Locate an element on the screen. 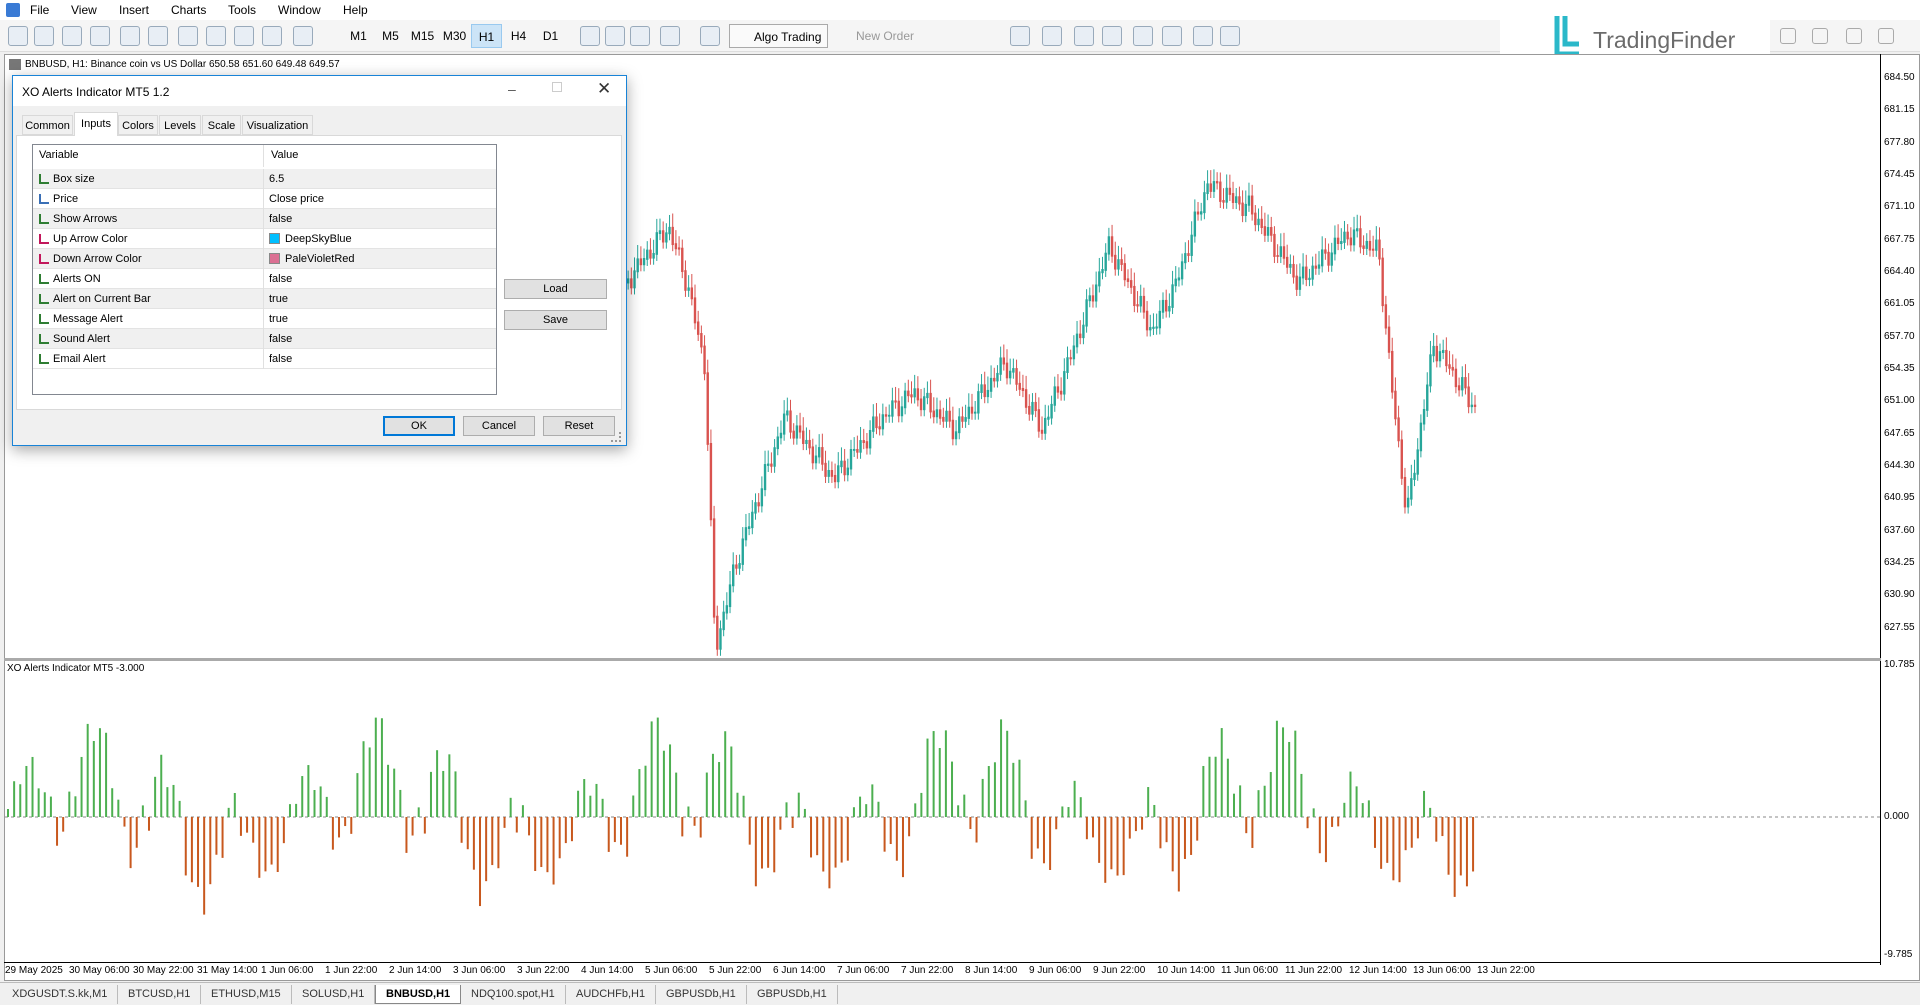 This screenshot has width=1920, height=1005. timeframe-button: H4 is located at coordinates (518, 36).